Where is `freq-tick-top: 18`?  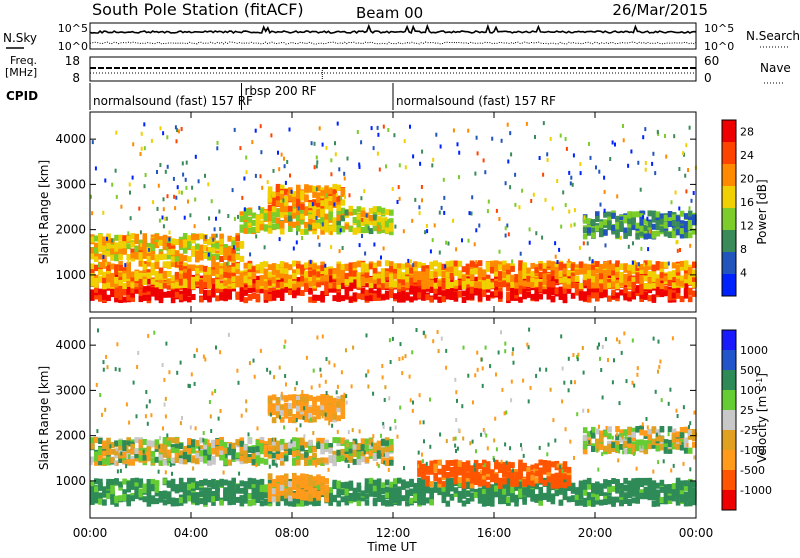 freq-tick-top: 18 is located at coordinates (72, 61).